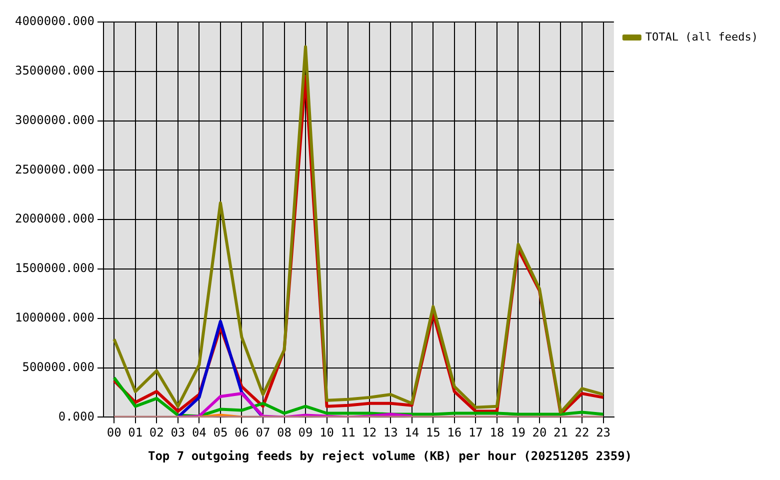 This screenshot has width=780, height=480. Describe the element at coordinates (54, 21) in the screenshot. I see `y-tick-label: 4000000.000` at that location.